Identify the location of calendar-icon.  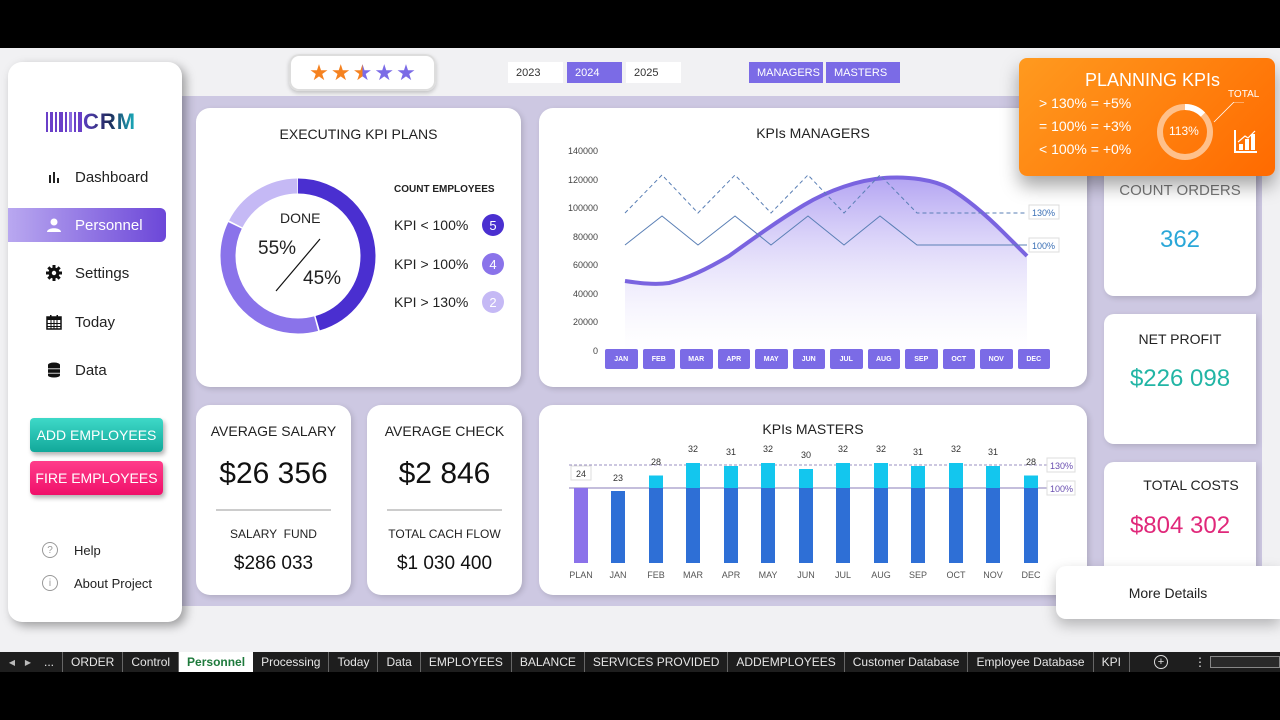
(54, 322).